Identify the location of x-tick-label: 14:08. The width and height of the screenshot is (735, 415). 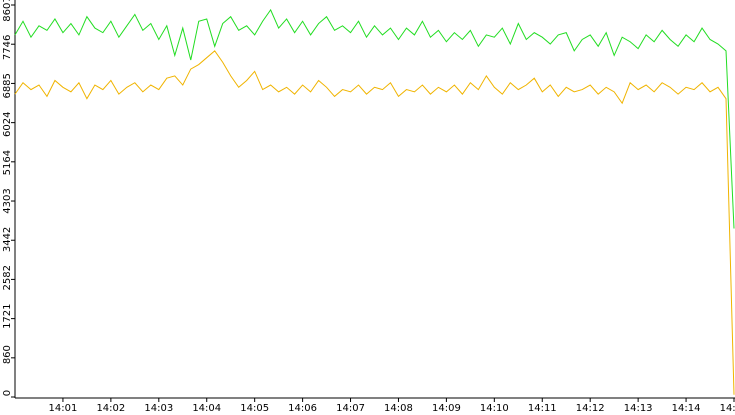
(398, 408).